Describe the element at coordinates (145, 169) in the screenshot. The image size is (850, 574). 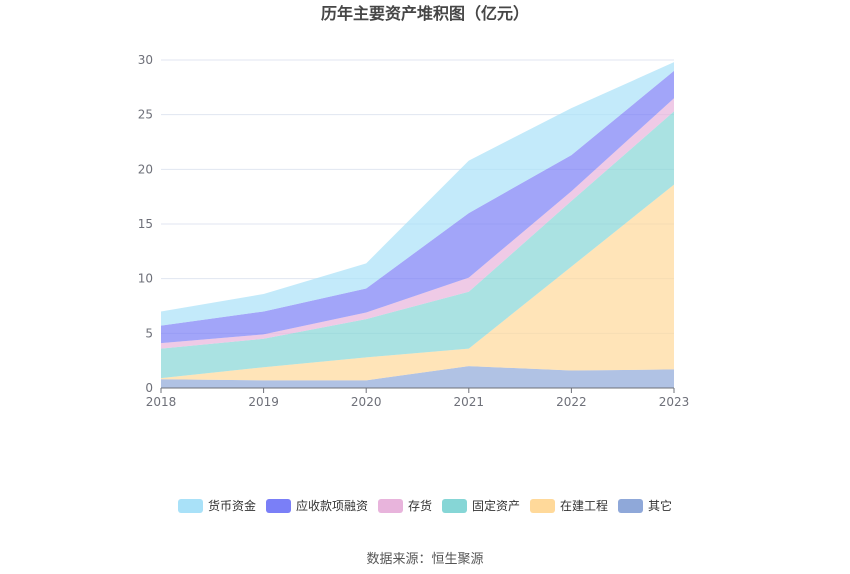
I see `y-tick-label: 20` at that location.